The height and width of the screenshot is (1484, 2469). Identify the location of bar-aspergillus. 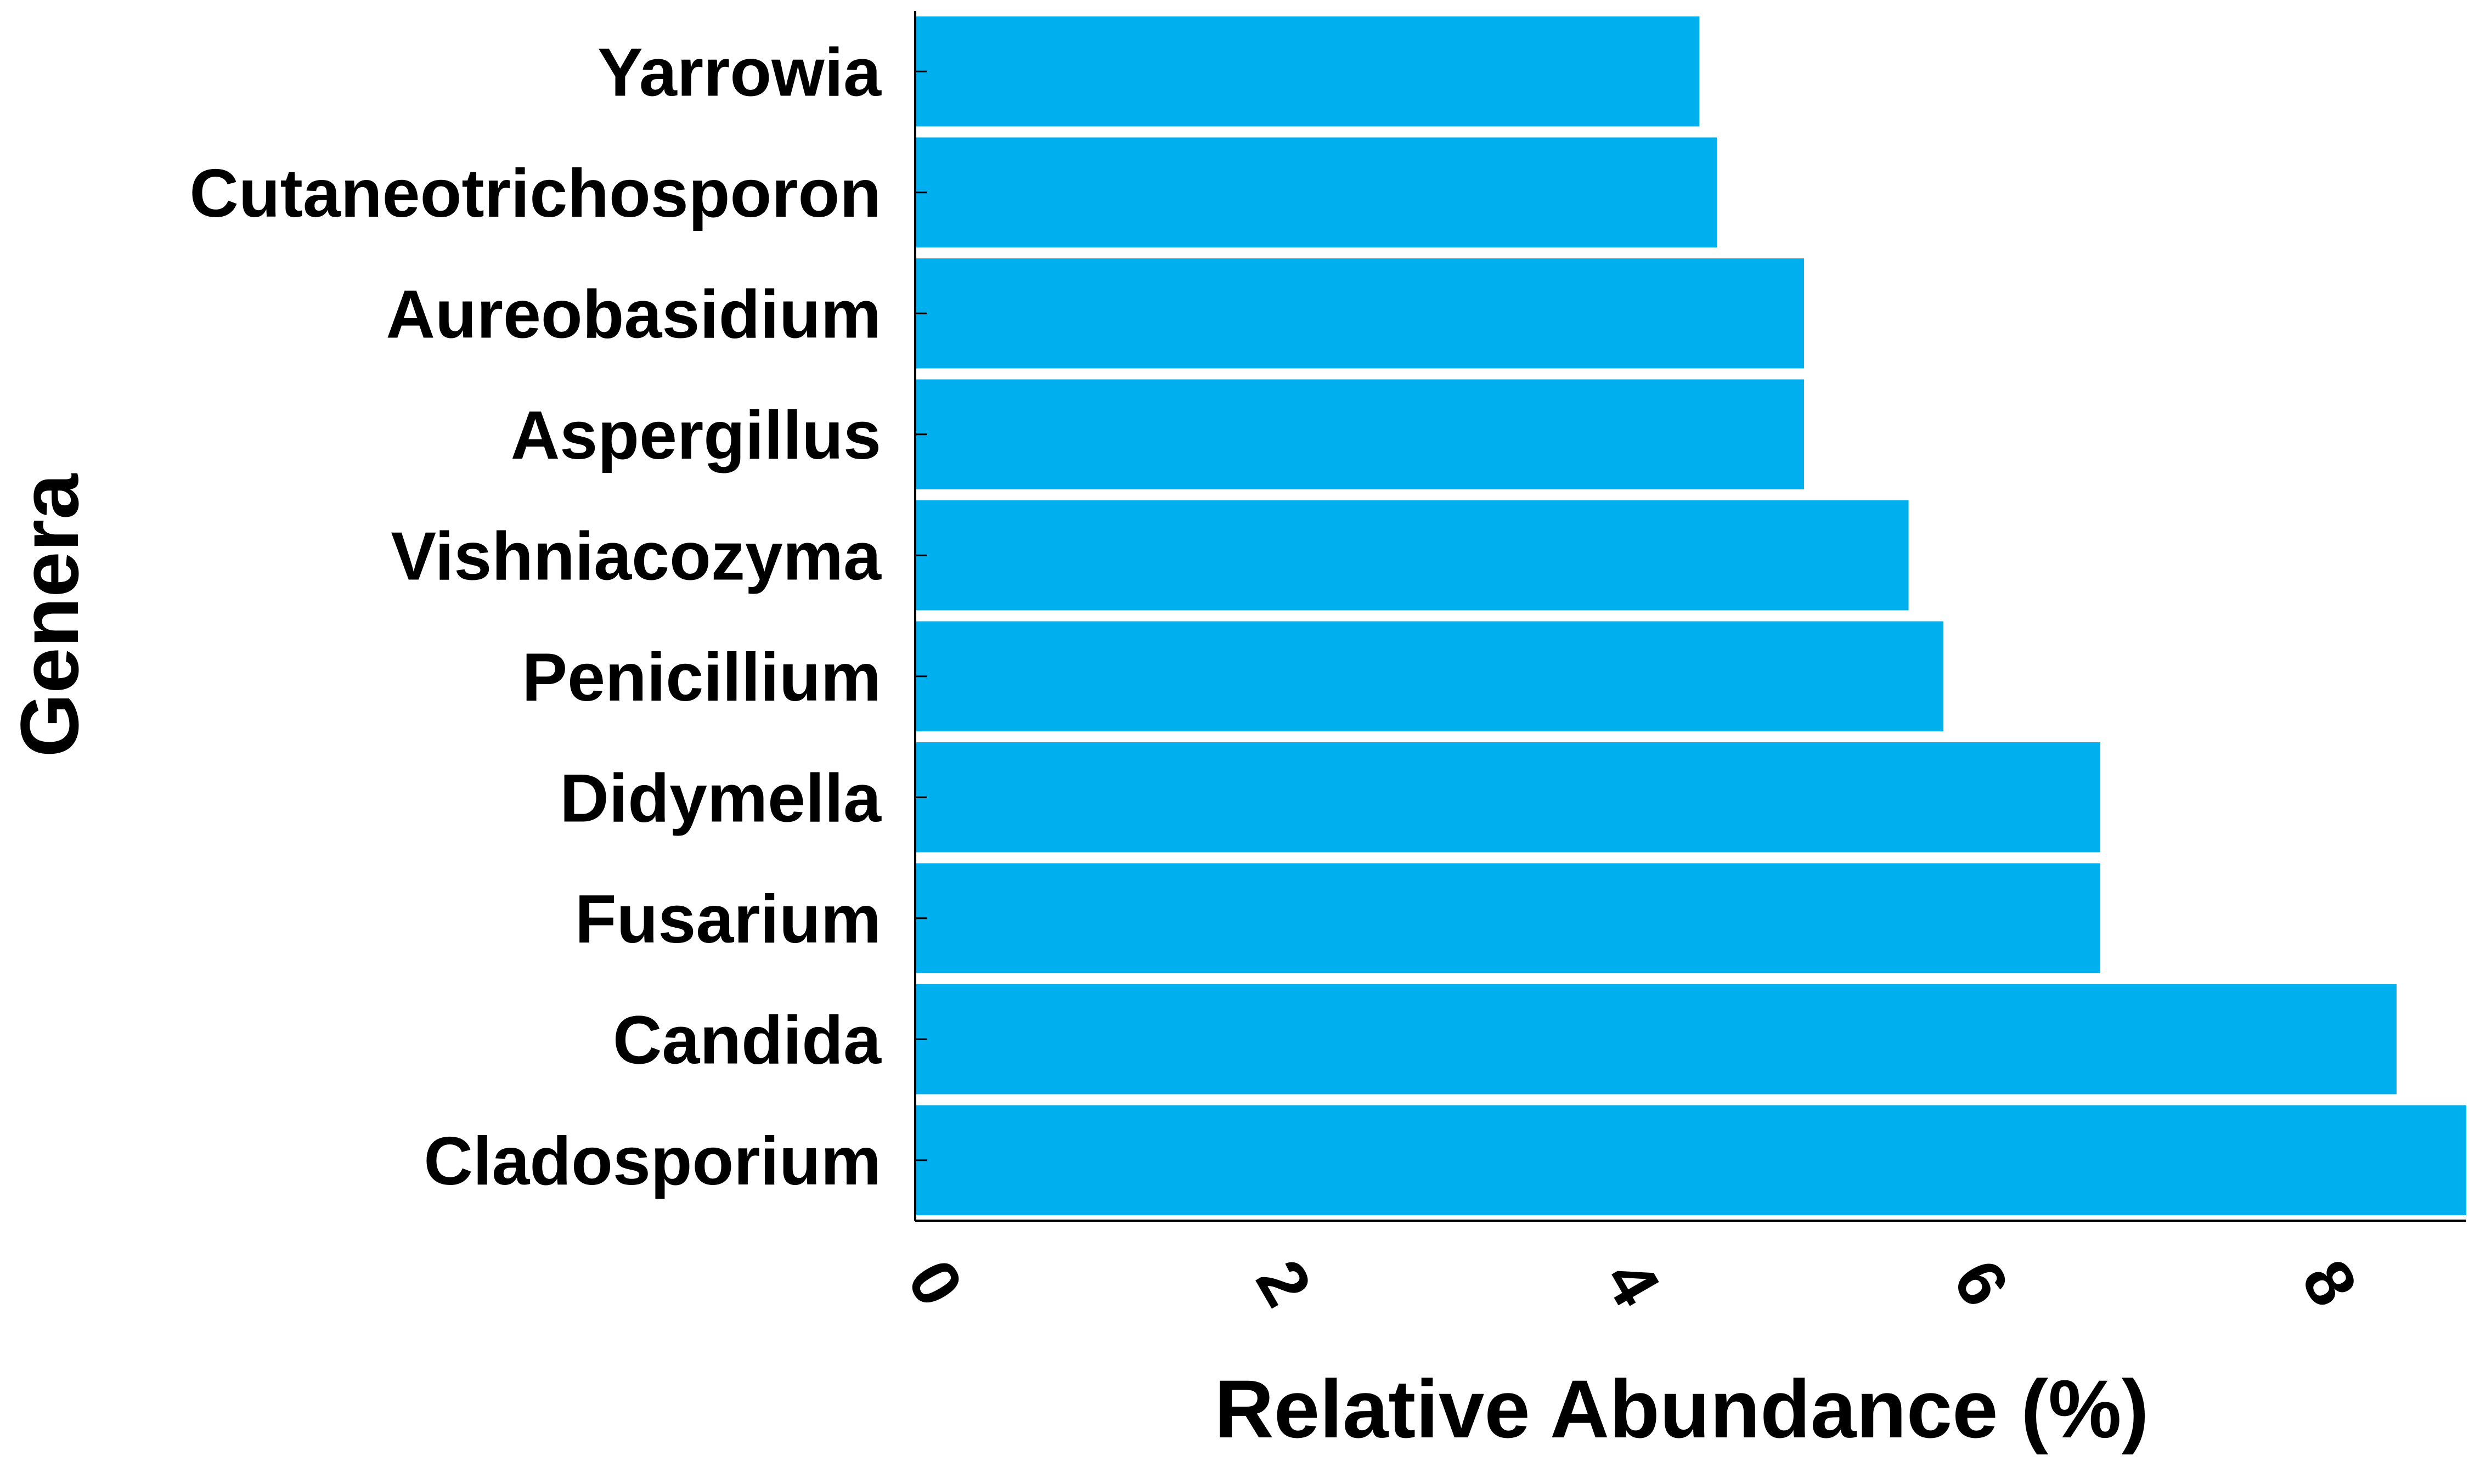
(1359, 434).